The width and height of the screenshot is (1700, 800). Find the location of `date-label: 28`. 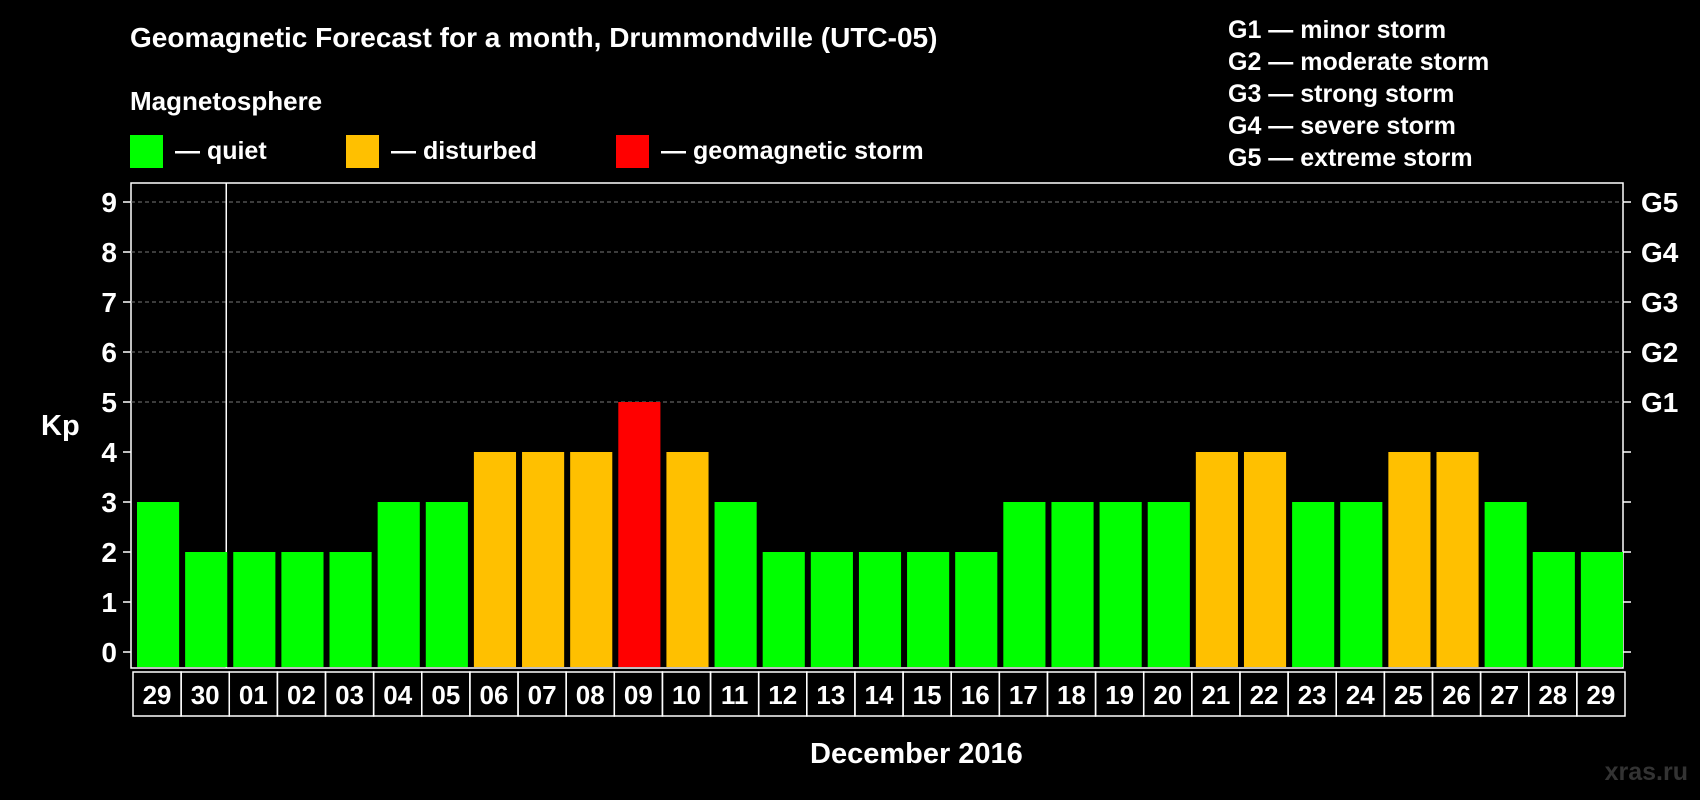

date-label: 28 is located at coordinates (1552, 695).